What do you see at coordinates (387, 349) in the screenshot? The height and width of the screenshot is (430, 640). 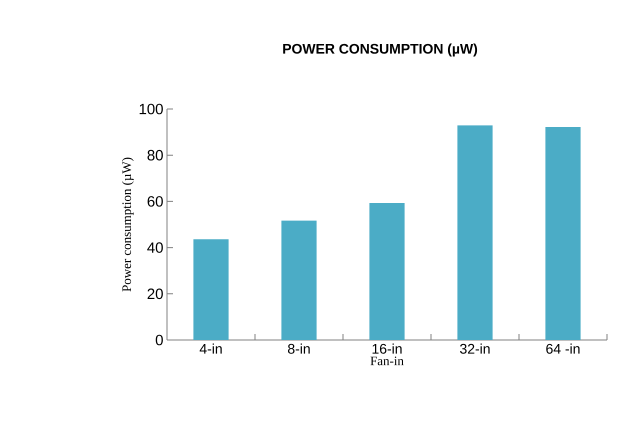 I see `x-tick-label: 16-in` at bounding box center [387, 349].